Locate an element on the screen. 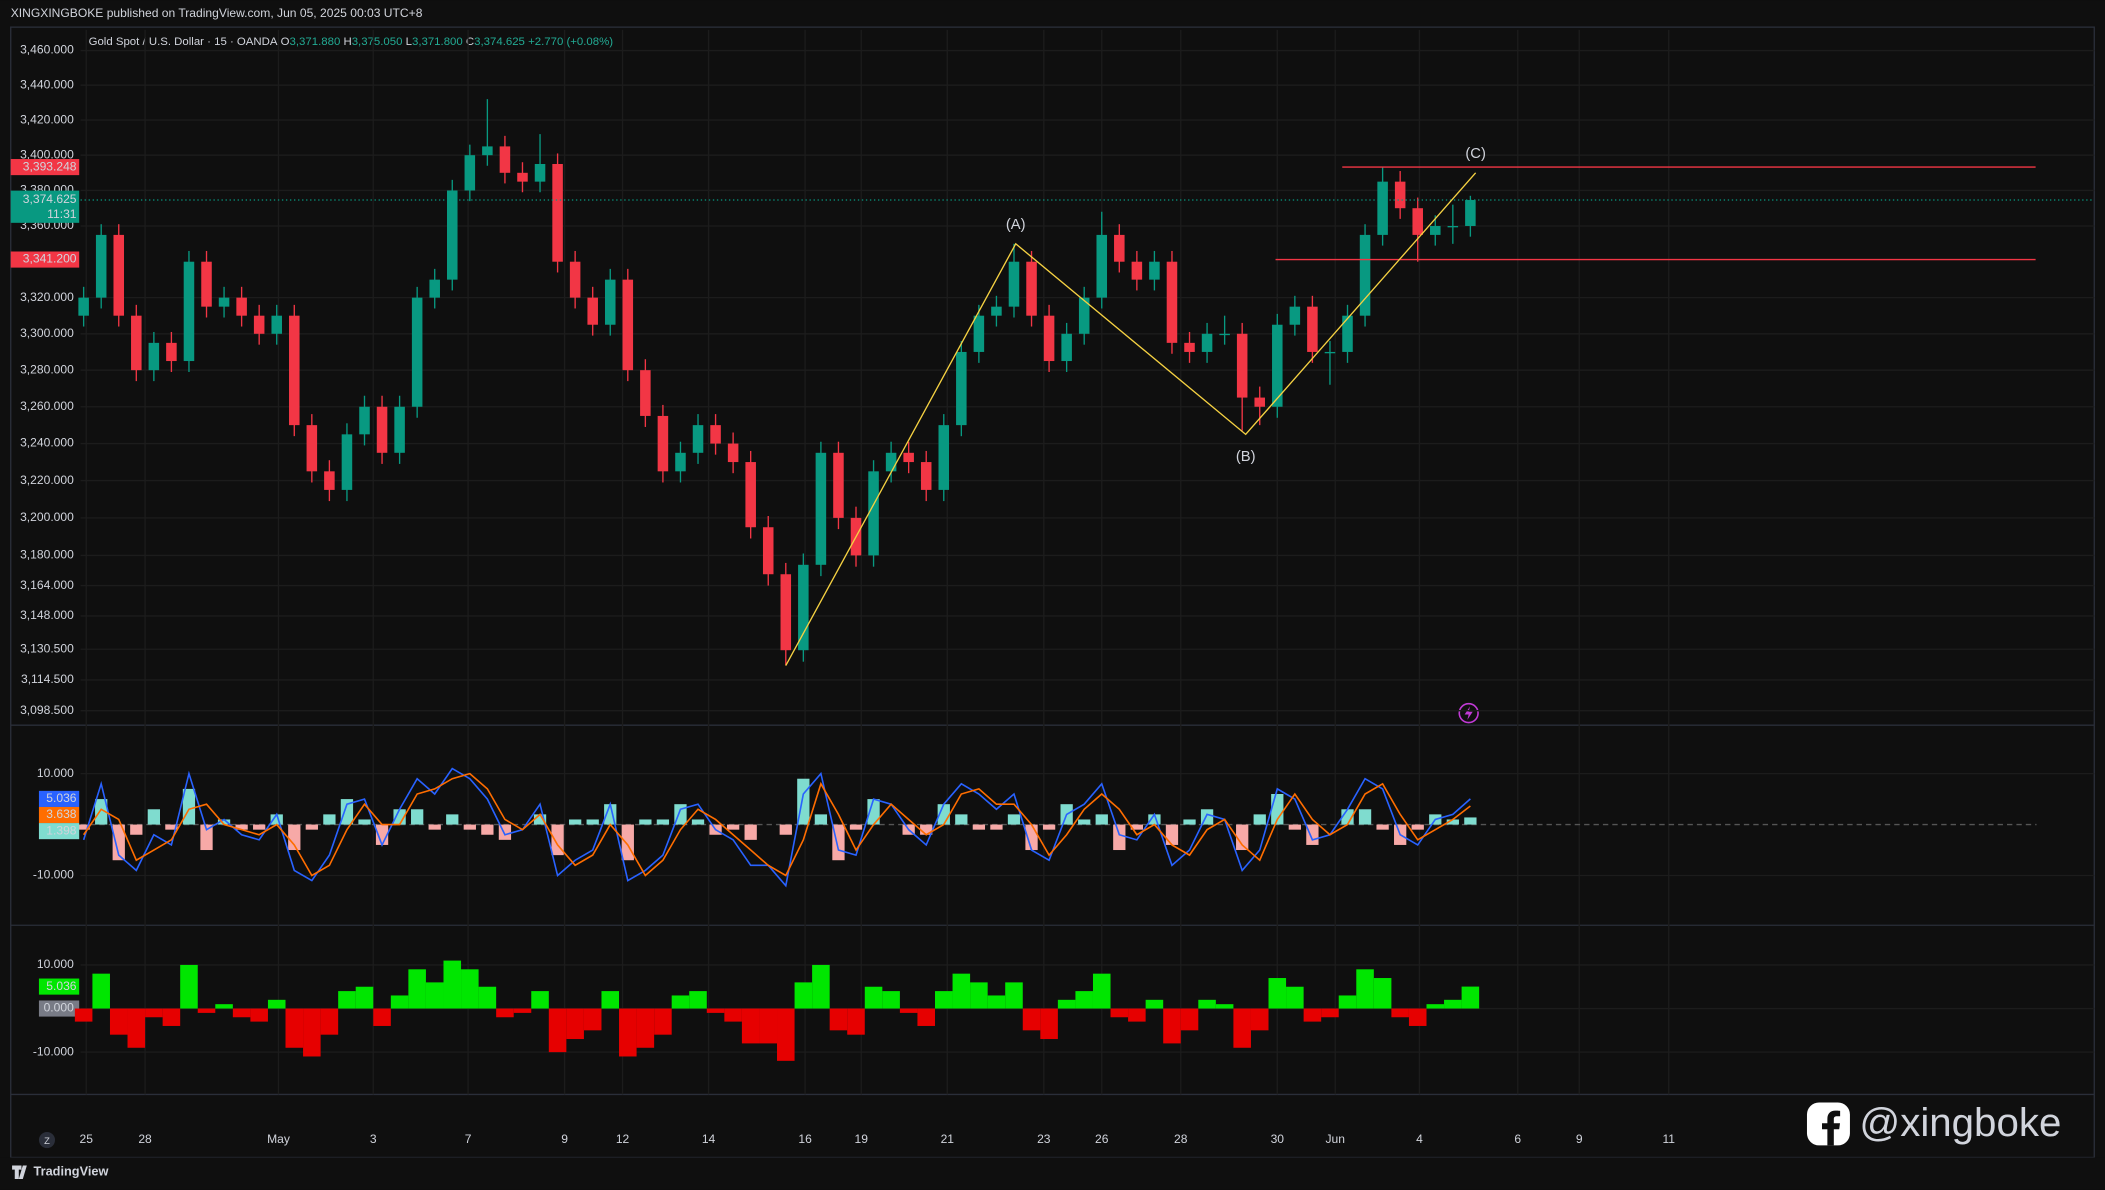  y-tick-label: 3,114.500 is located at coordinates (47, 679).